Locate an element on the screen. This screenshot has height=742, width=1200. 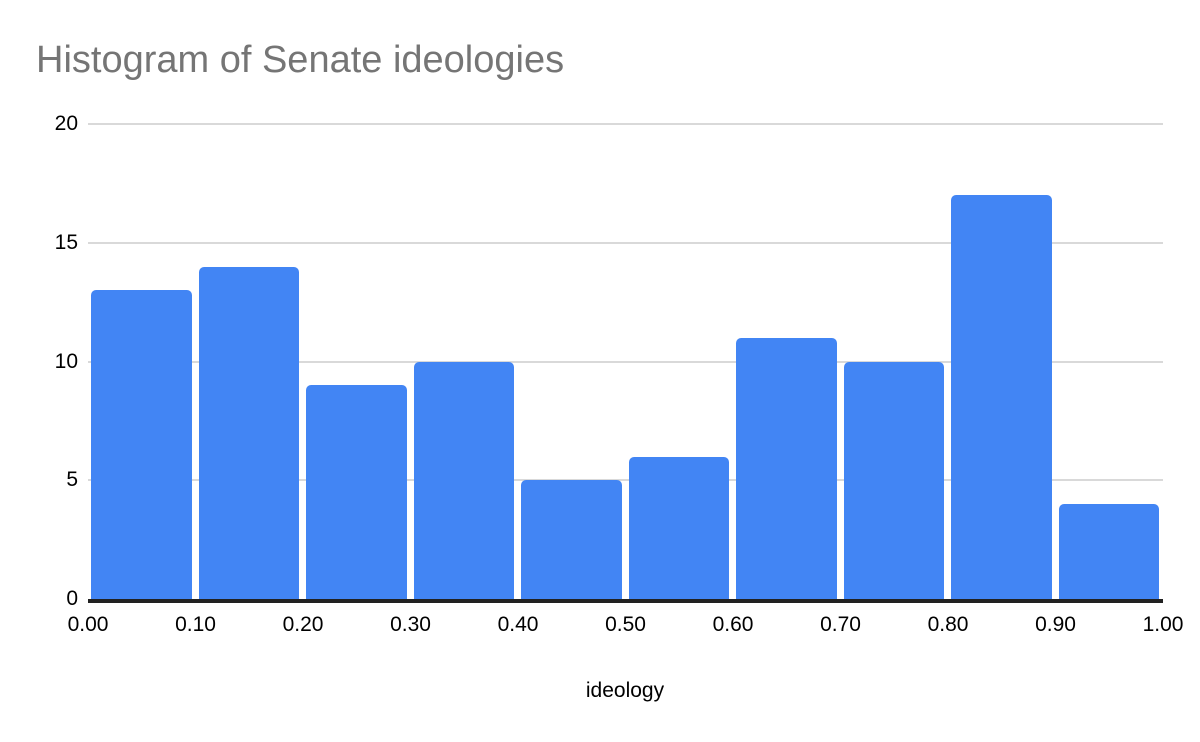
x-tick-label-0.00: 0.00 is located at coordinates (88, 624).